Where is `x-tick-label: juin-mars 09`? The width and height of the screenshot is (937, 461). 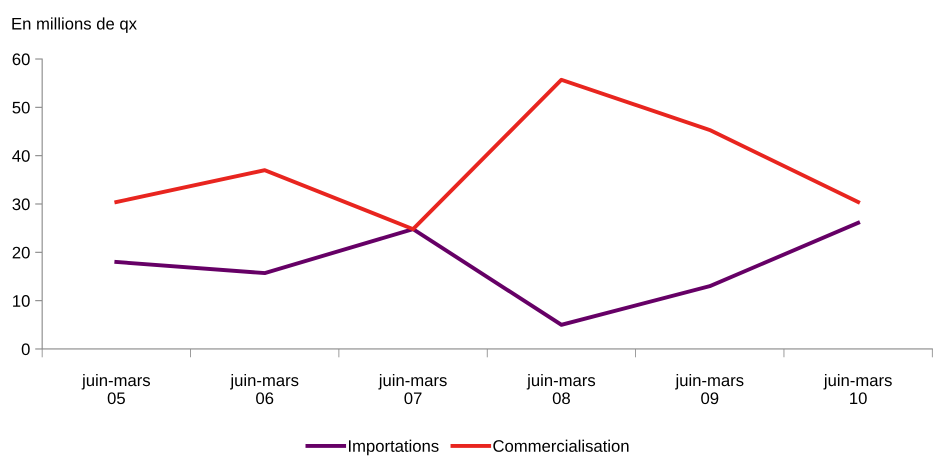
x-tick-label: juin-mars 09 is located at coordinates (709, 389).